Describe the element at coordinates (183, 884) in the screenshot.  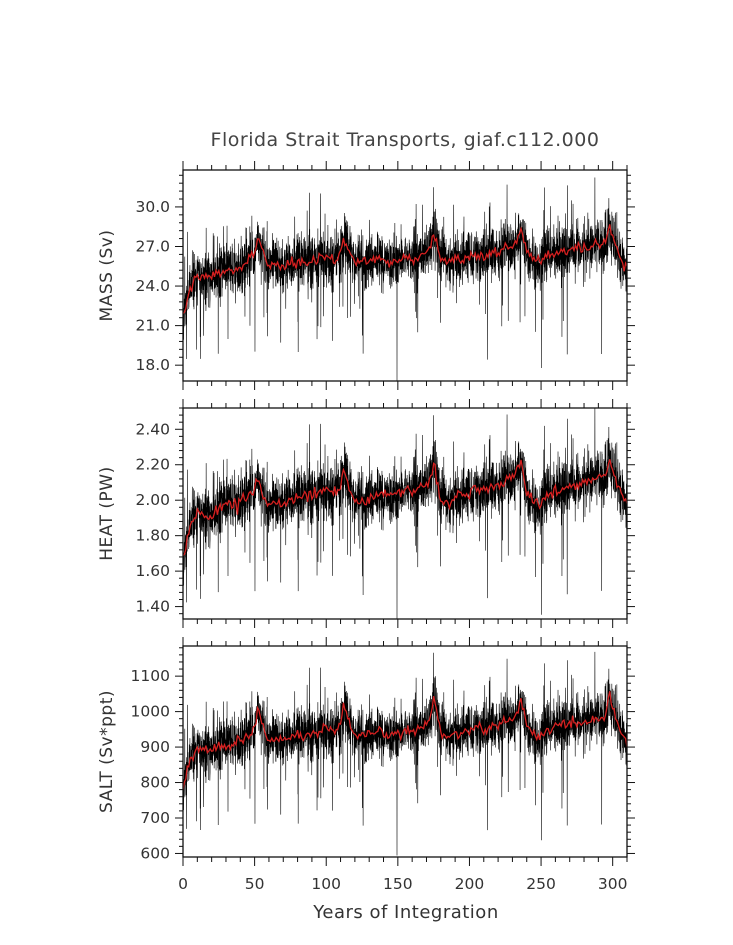
I see `x-tick-label: 0` at that location.